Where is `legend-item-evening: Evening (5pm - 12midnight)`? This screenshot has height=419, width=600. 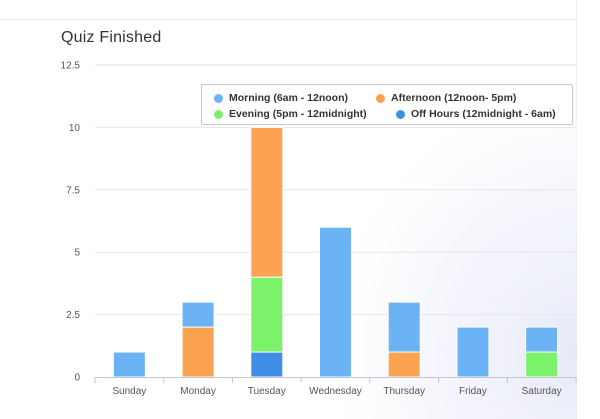 legend-item-evening: Evening (5pm - 12midnight) is located at coordinates (290, 114).